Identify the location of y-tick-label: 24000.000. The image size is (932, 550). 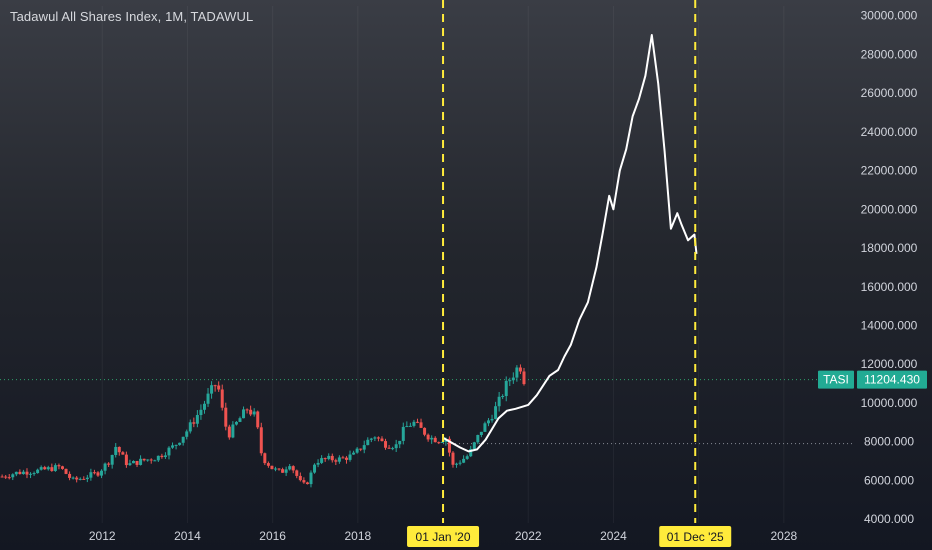
(889, 132).